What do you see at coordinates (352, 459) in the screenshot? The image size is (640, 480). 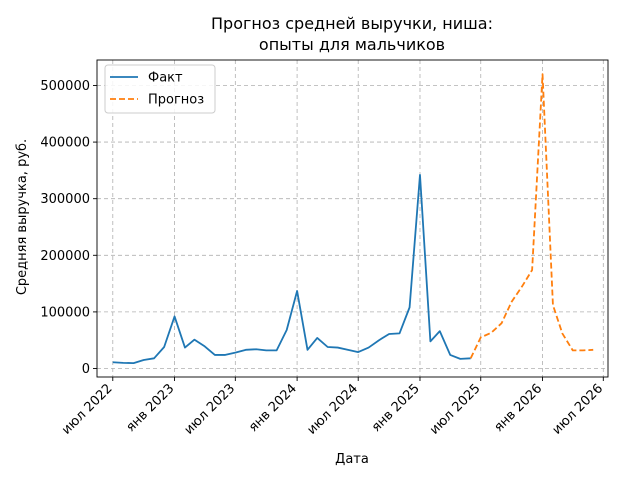 I see `x-axis-label: Дата` at bounding box center [352, 459].